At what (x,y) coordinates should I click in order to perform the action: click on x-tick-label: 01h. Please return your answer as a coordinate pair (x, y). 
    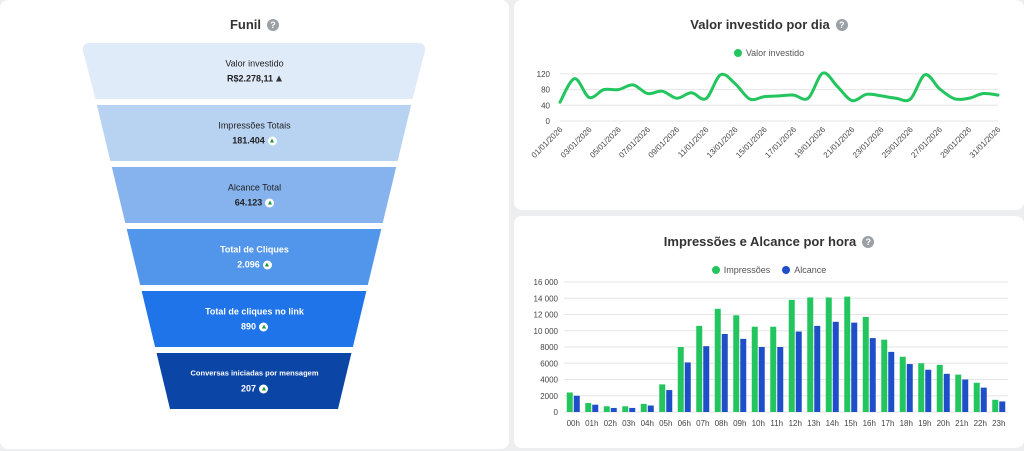
    Looking at the image, I should click on (591, 423).